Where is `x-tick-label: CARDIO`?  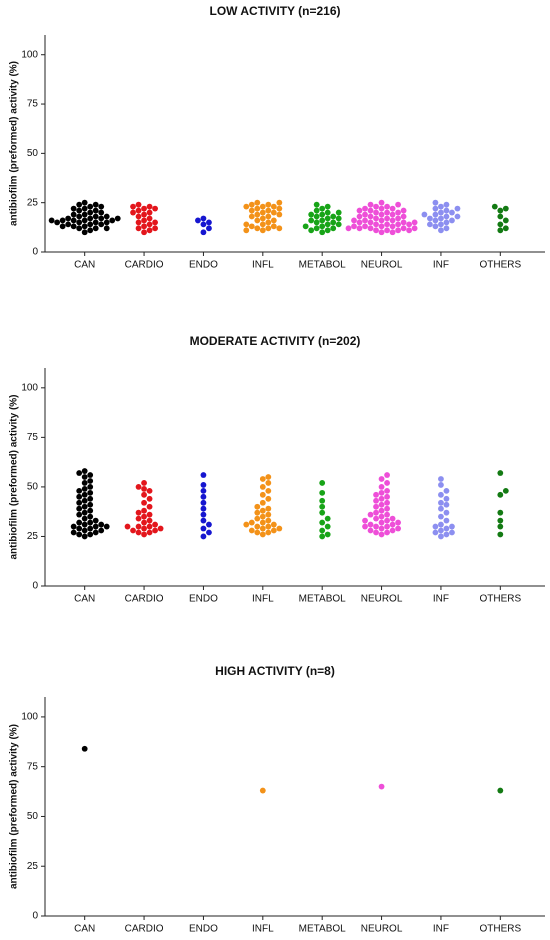 x-tick-label: CARDIO is located at coordinates (144, 599).